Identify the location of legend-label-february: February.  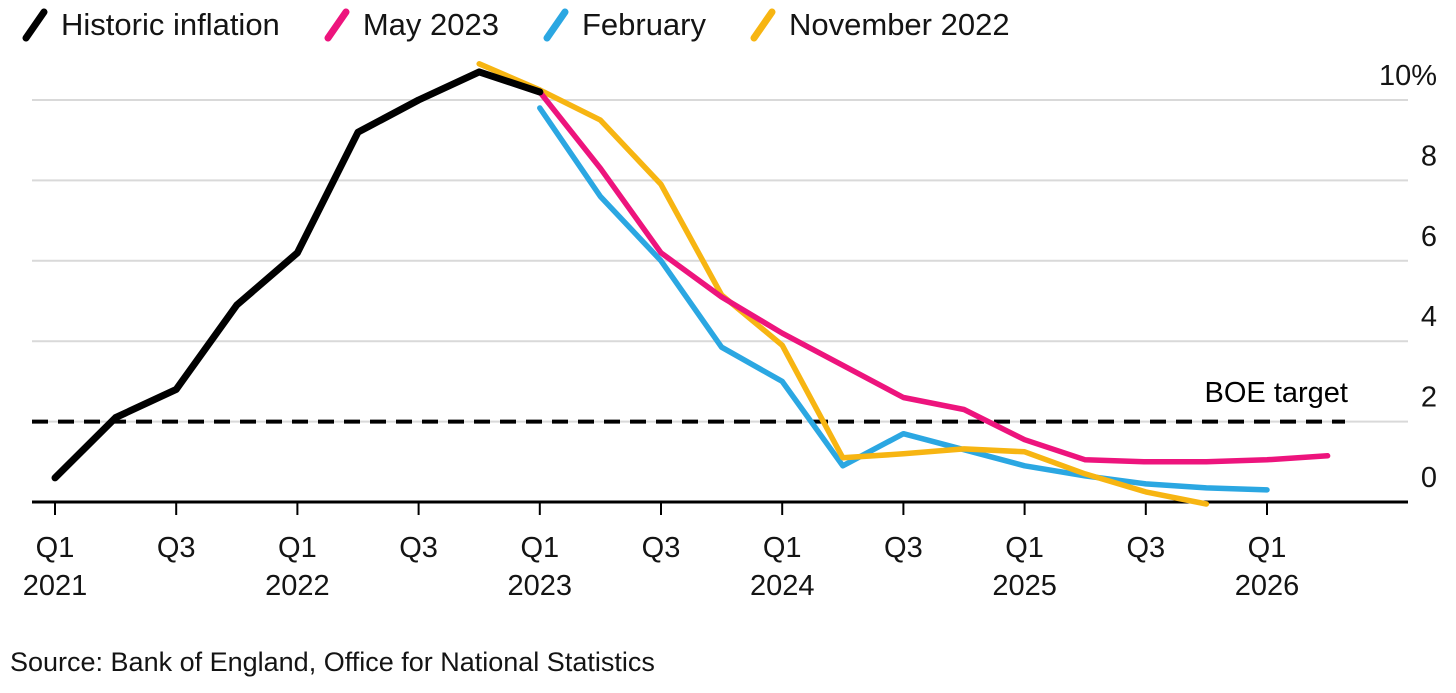
(643, 24).